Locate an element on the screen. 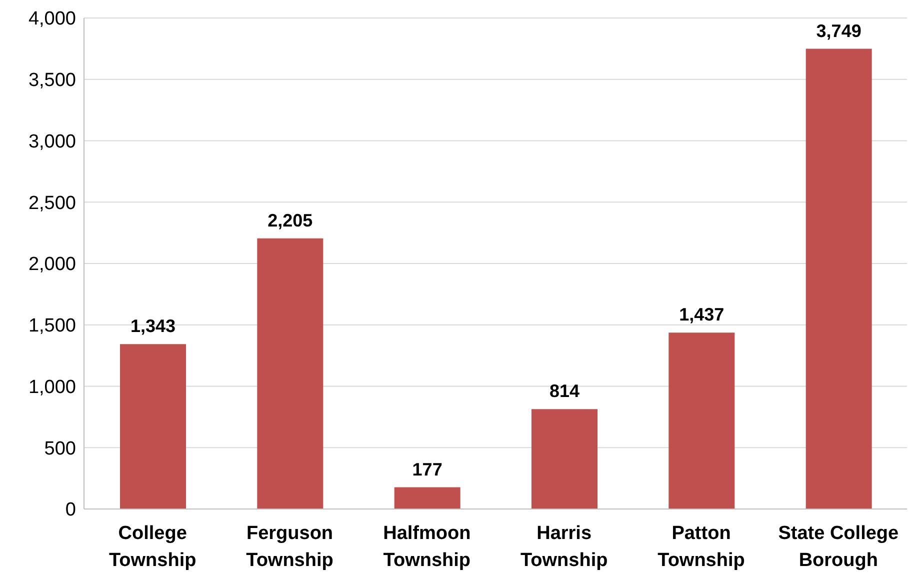 Image resolution: width=911 pixels, height=579 pixels. x-tick-label: State College Borough is located at coordinates (838, 547).